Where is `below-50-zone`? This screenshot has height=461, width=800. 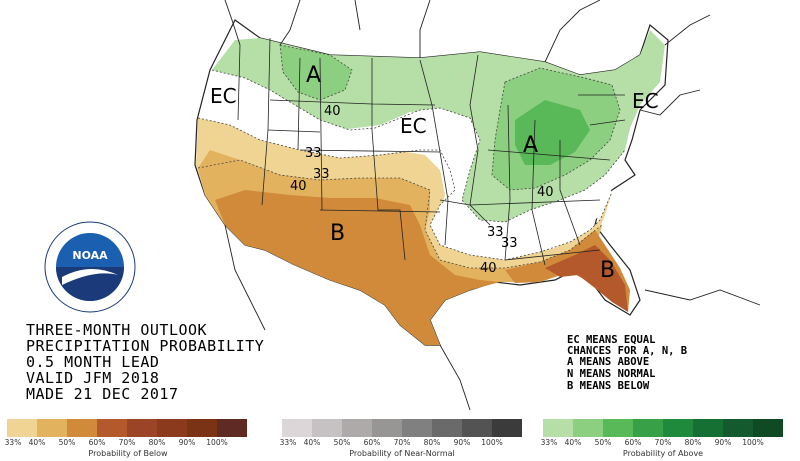
below-50-zone is located at coordinates (357, 267).